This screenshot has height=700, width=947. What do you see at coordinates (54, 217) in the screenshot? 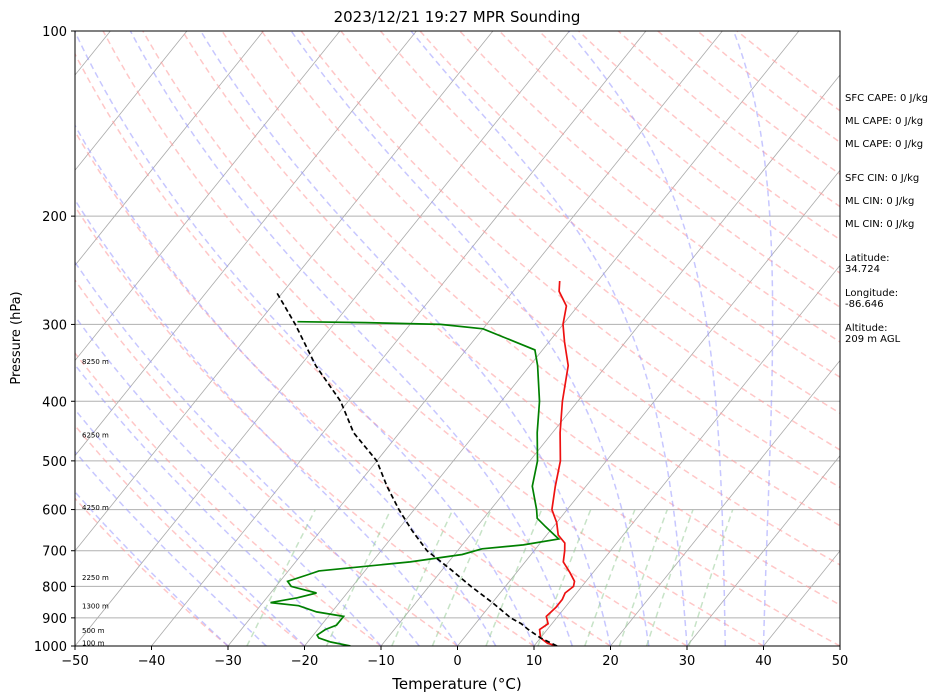
I see `y-tick-label: 200` at bounding box center [54, 217].